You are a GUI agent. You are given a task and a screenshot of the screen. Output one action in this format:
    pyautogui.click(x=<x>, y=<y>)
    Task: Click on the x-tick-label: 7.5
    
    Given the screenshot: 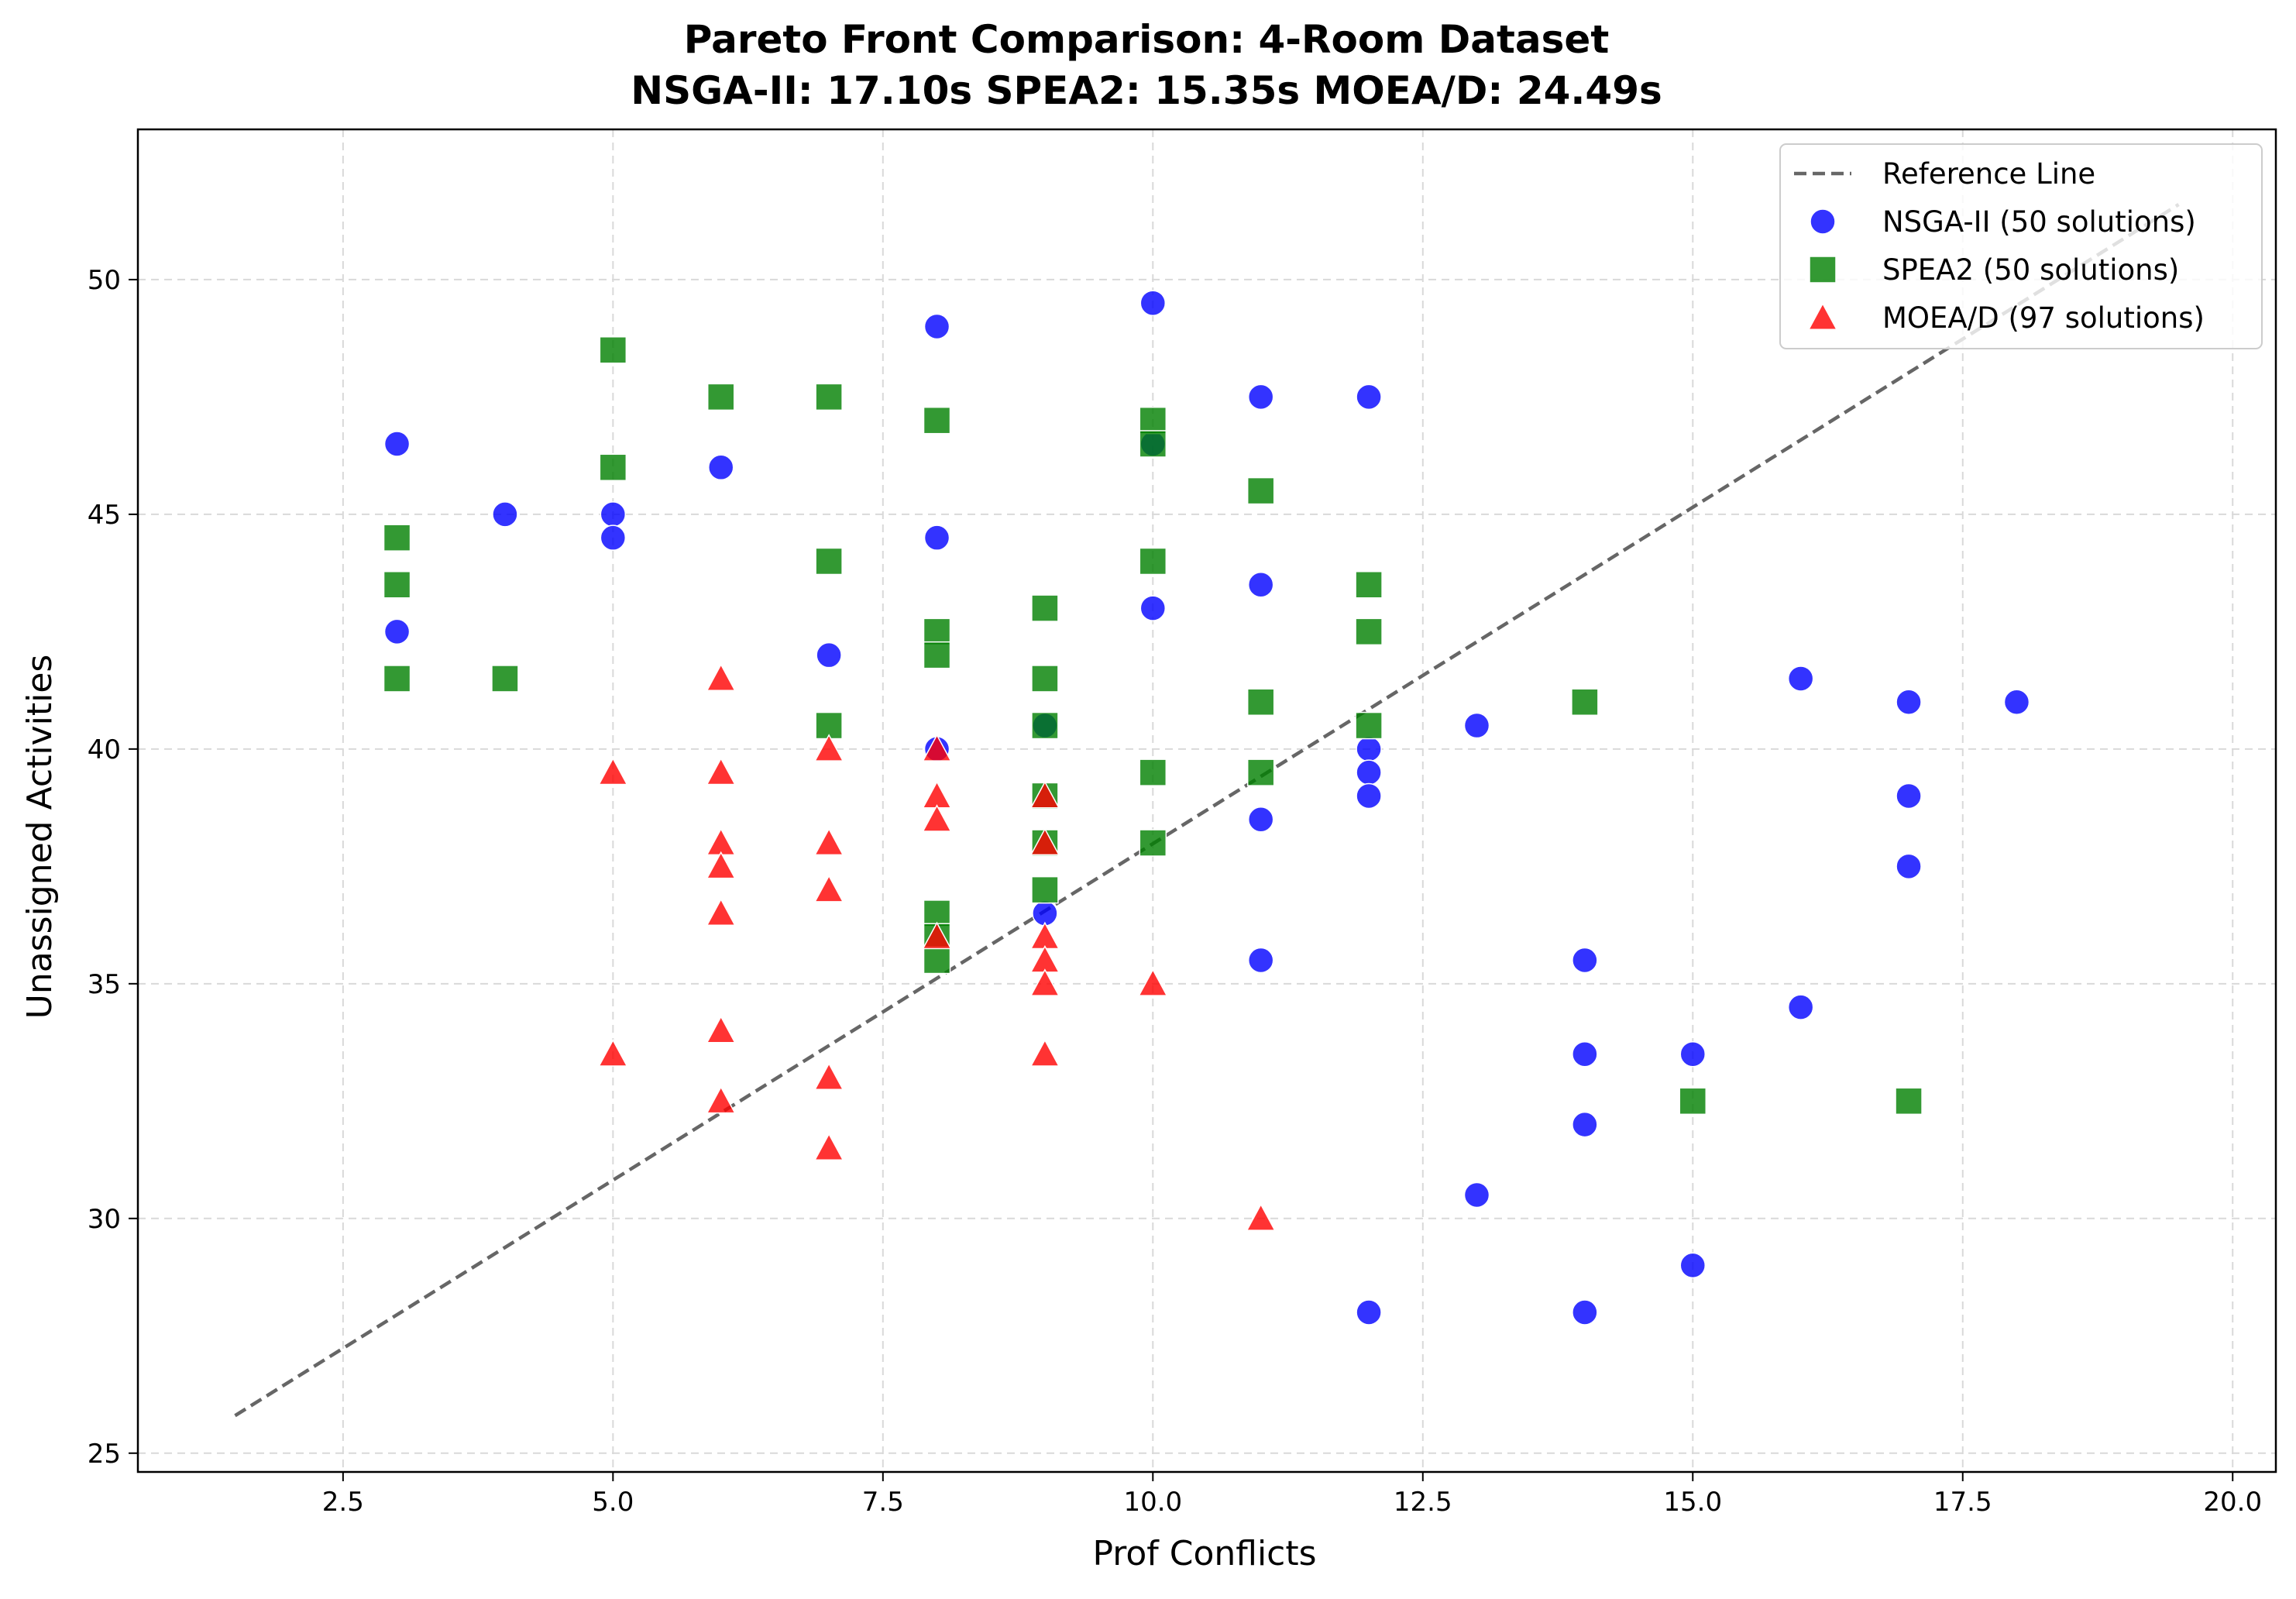 What is the action you would take?
    pyautogui.click(x=883, y=1502)
    